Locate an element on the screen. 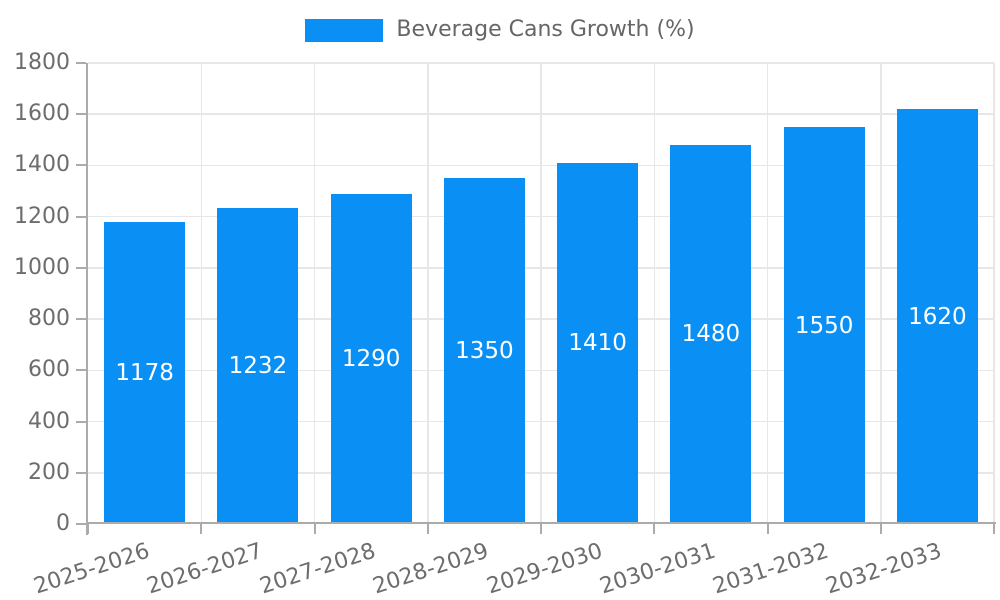  y-axis-line is located at coordinates (87, 299).